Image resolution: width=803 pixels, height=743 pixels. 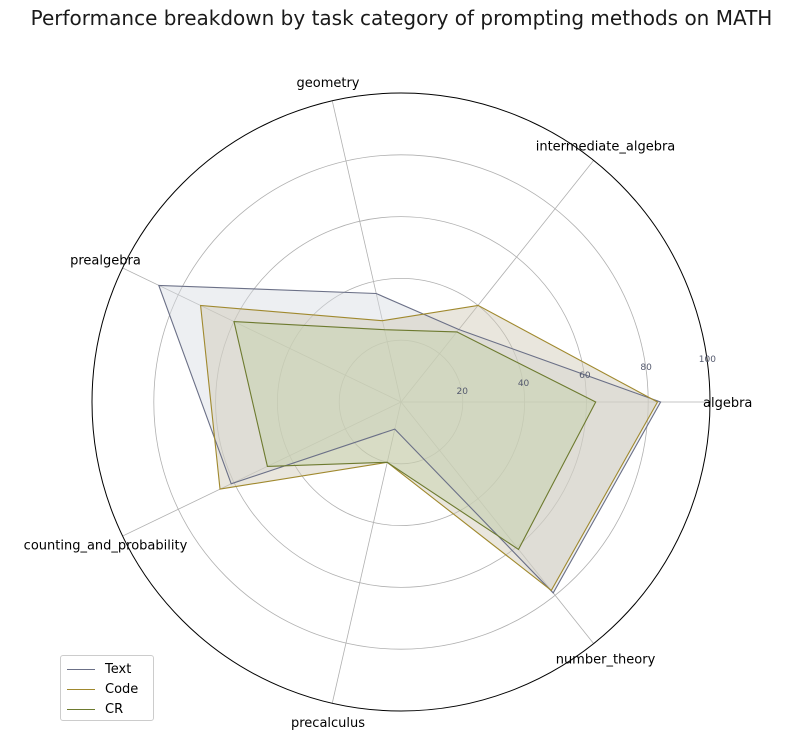 I want to click on tick-label-80: 80, so click(x=646, y=368).